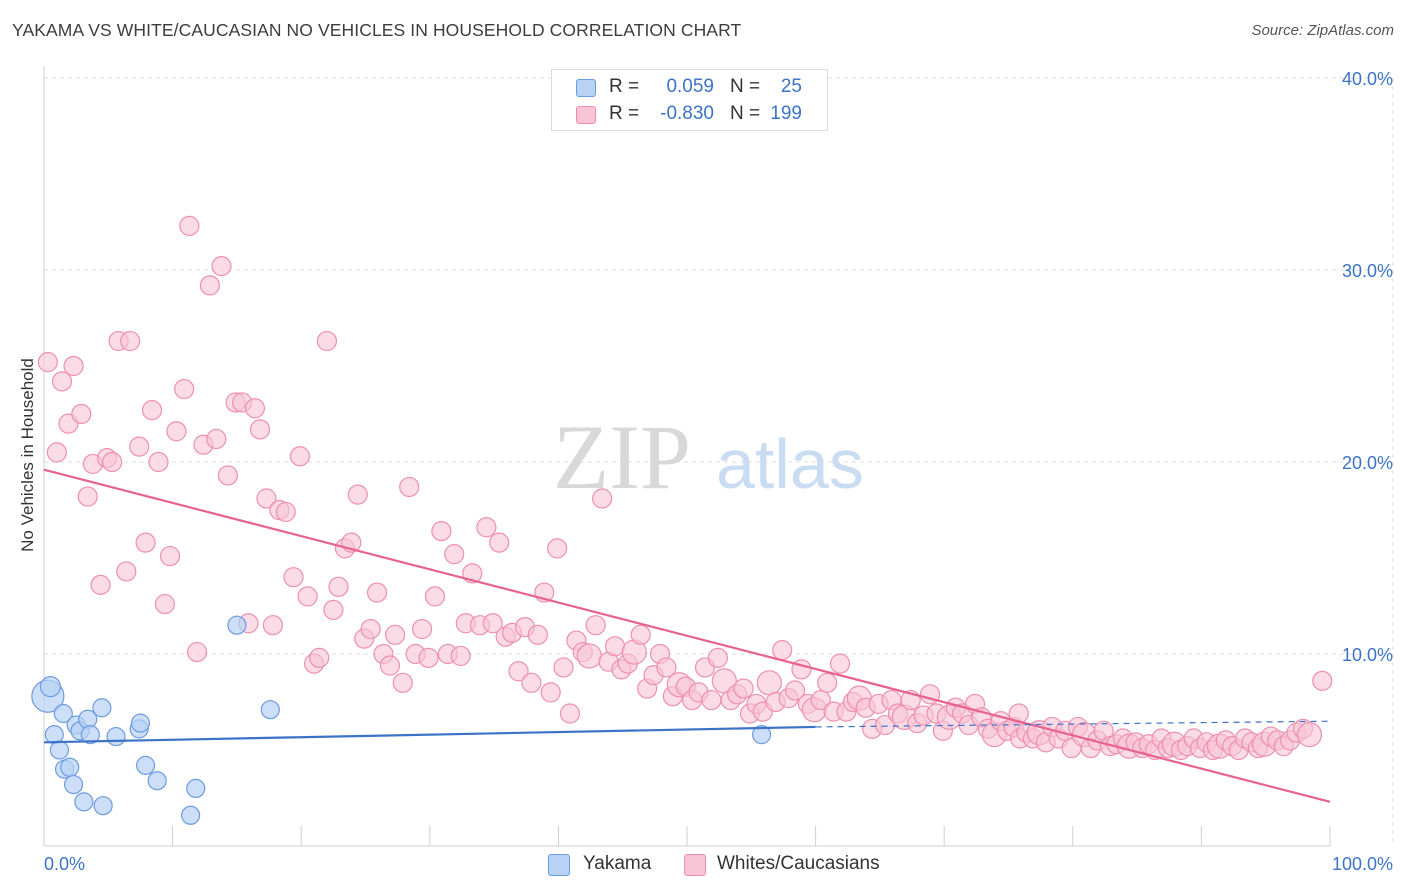  I want to click on watermark-atlas: atlas, so click(790, 464).